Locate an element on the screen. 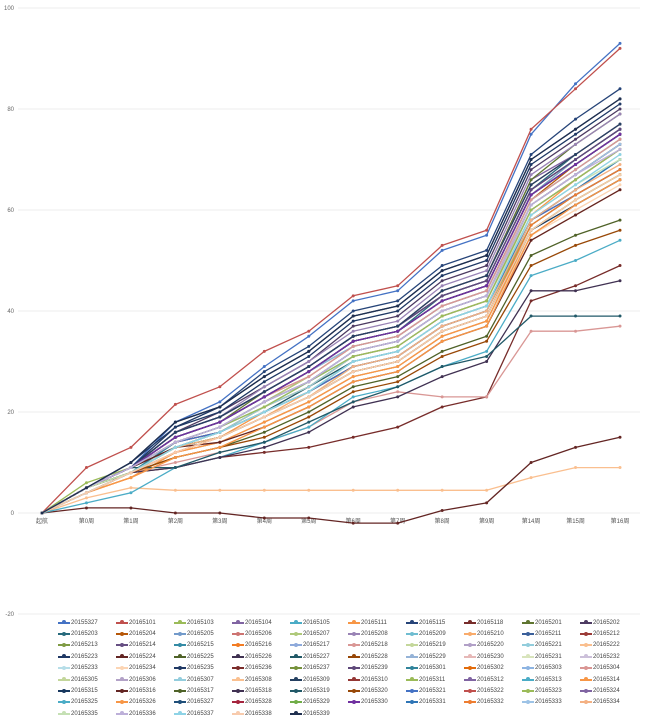 This screenshot has height=720, width=650. legend-item: 20165228 is located at coordinates (377, 656).